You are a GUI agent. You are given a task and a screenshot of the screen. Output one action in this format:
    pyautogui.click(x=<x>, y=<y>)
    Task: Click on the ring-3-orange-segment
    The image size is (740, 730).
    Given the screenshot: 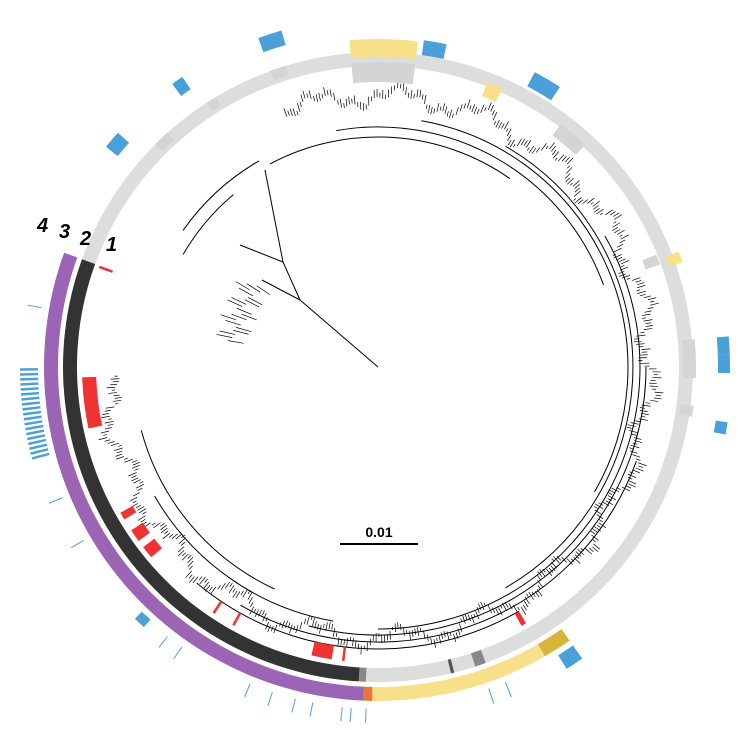 What is the action you would take?
    pyautogui.click(x=368, y=693)
    